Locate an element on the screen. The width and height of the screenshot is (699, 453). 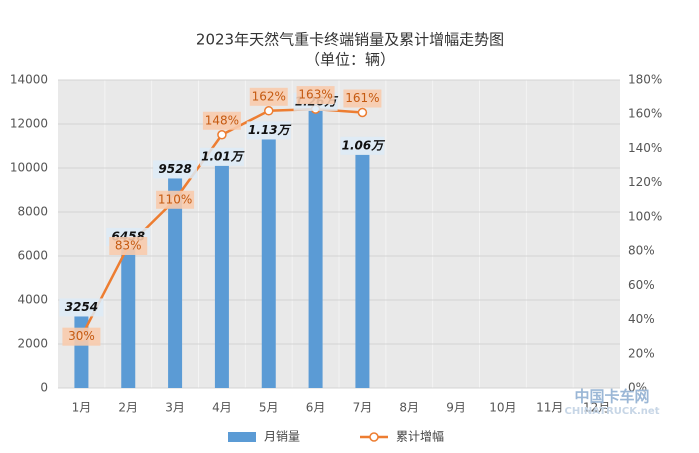
y-tick-label: 10000 is located at coordinates (29, 168).